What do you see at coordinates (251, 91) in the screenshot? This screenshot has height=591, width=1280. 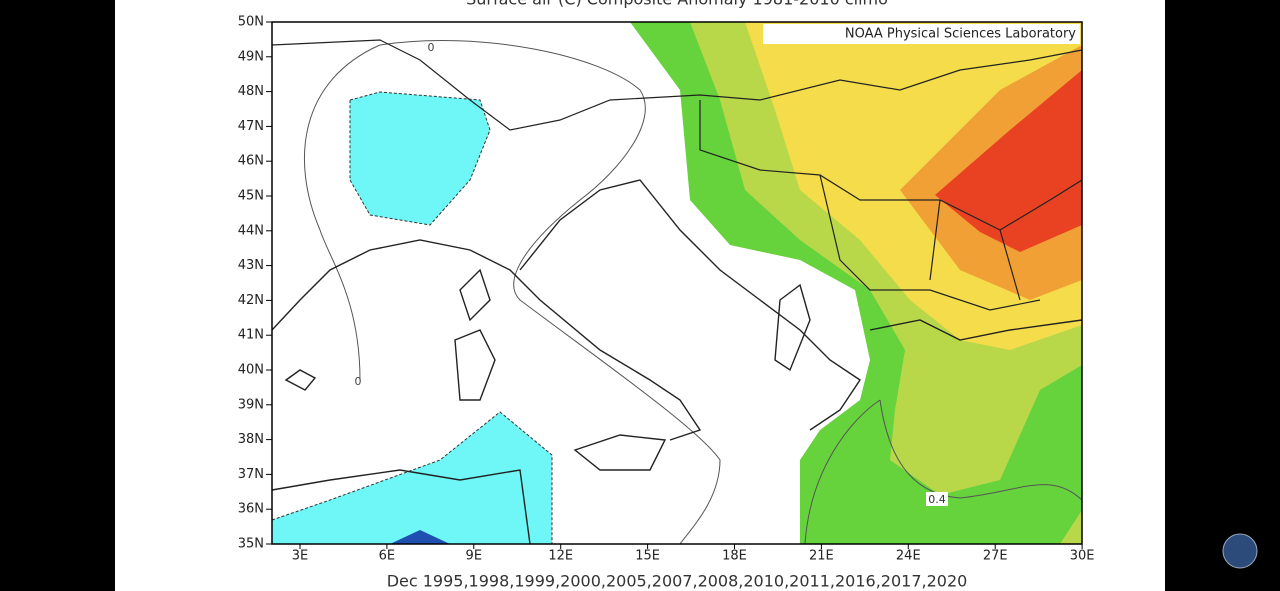 I see `lat-label: 48N` at bounding box center [251, 91].